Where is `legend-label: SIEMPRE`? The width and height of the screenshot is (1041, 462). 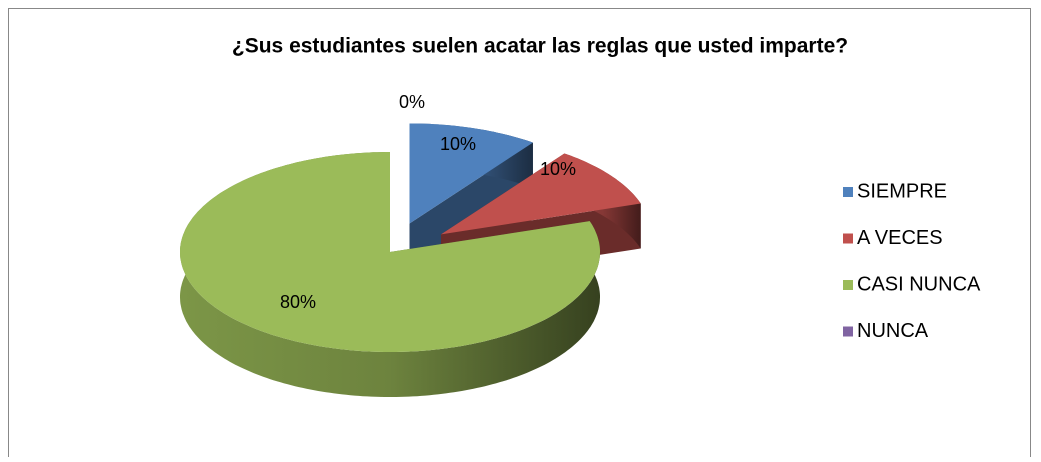
legend-label: SIEMPRE is located at coordinates (902, 191).